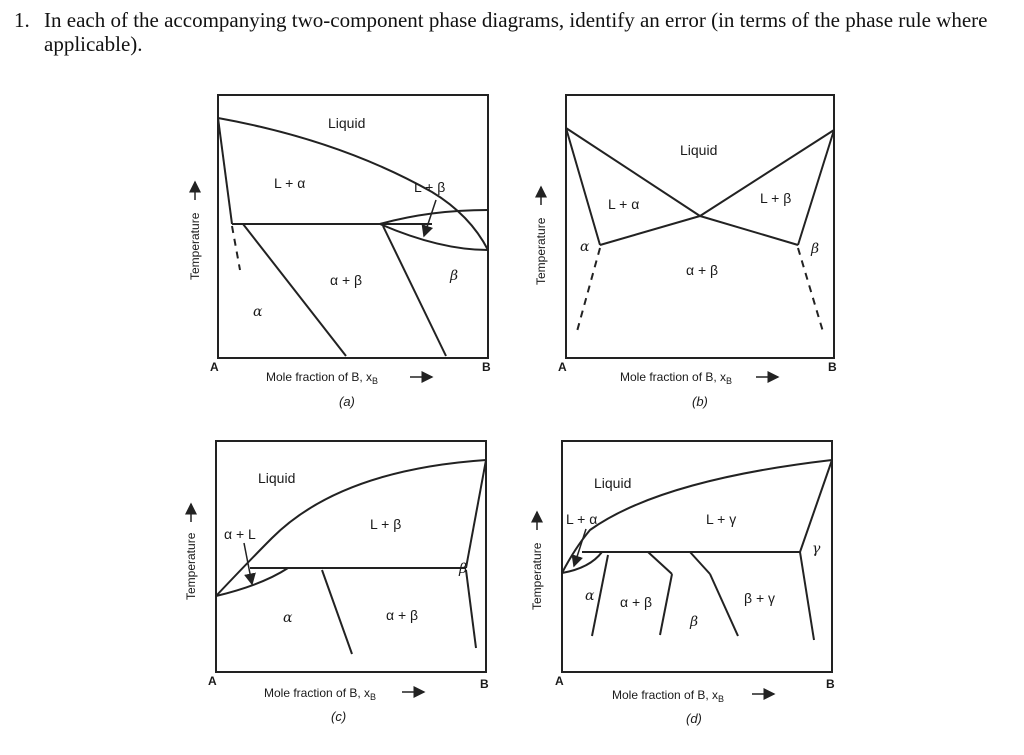 The height and width of the screenshot is (755, 1024). Describe the element at coordinates (693, 622) in the screenshot. I see `diagram-d-beta-label: β` at that location.